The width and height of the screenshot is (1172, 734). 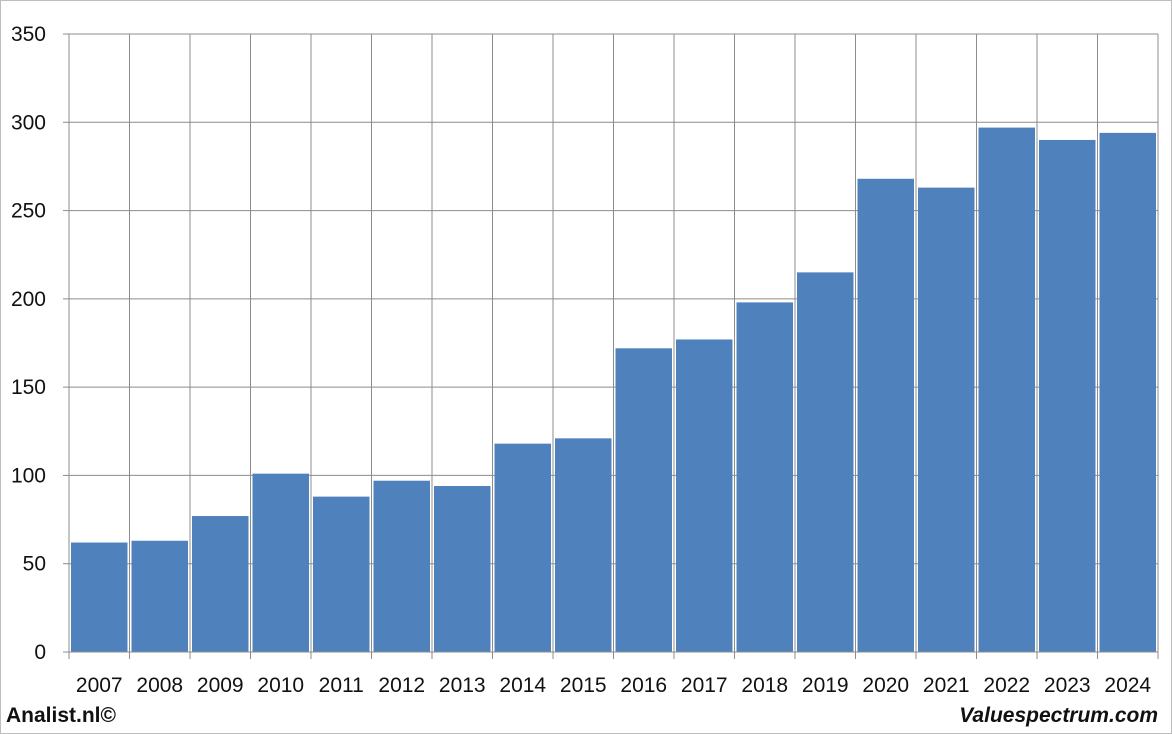 I want to click on x-tick-label: 2010, so click(x=280, y=685).